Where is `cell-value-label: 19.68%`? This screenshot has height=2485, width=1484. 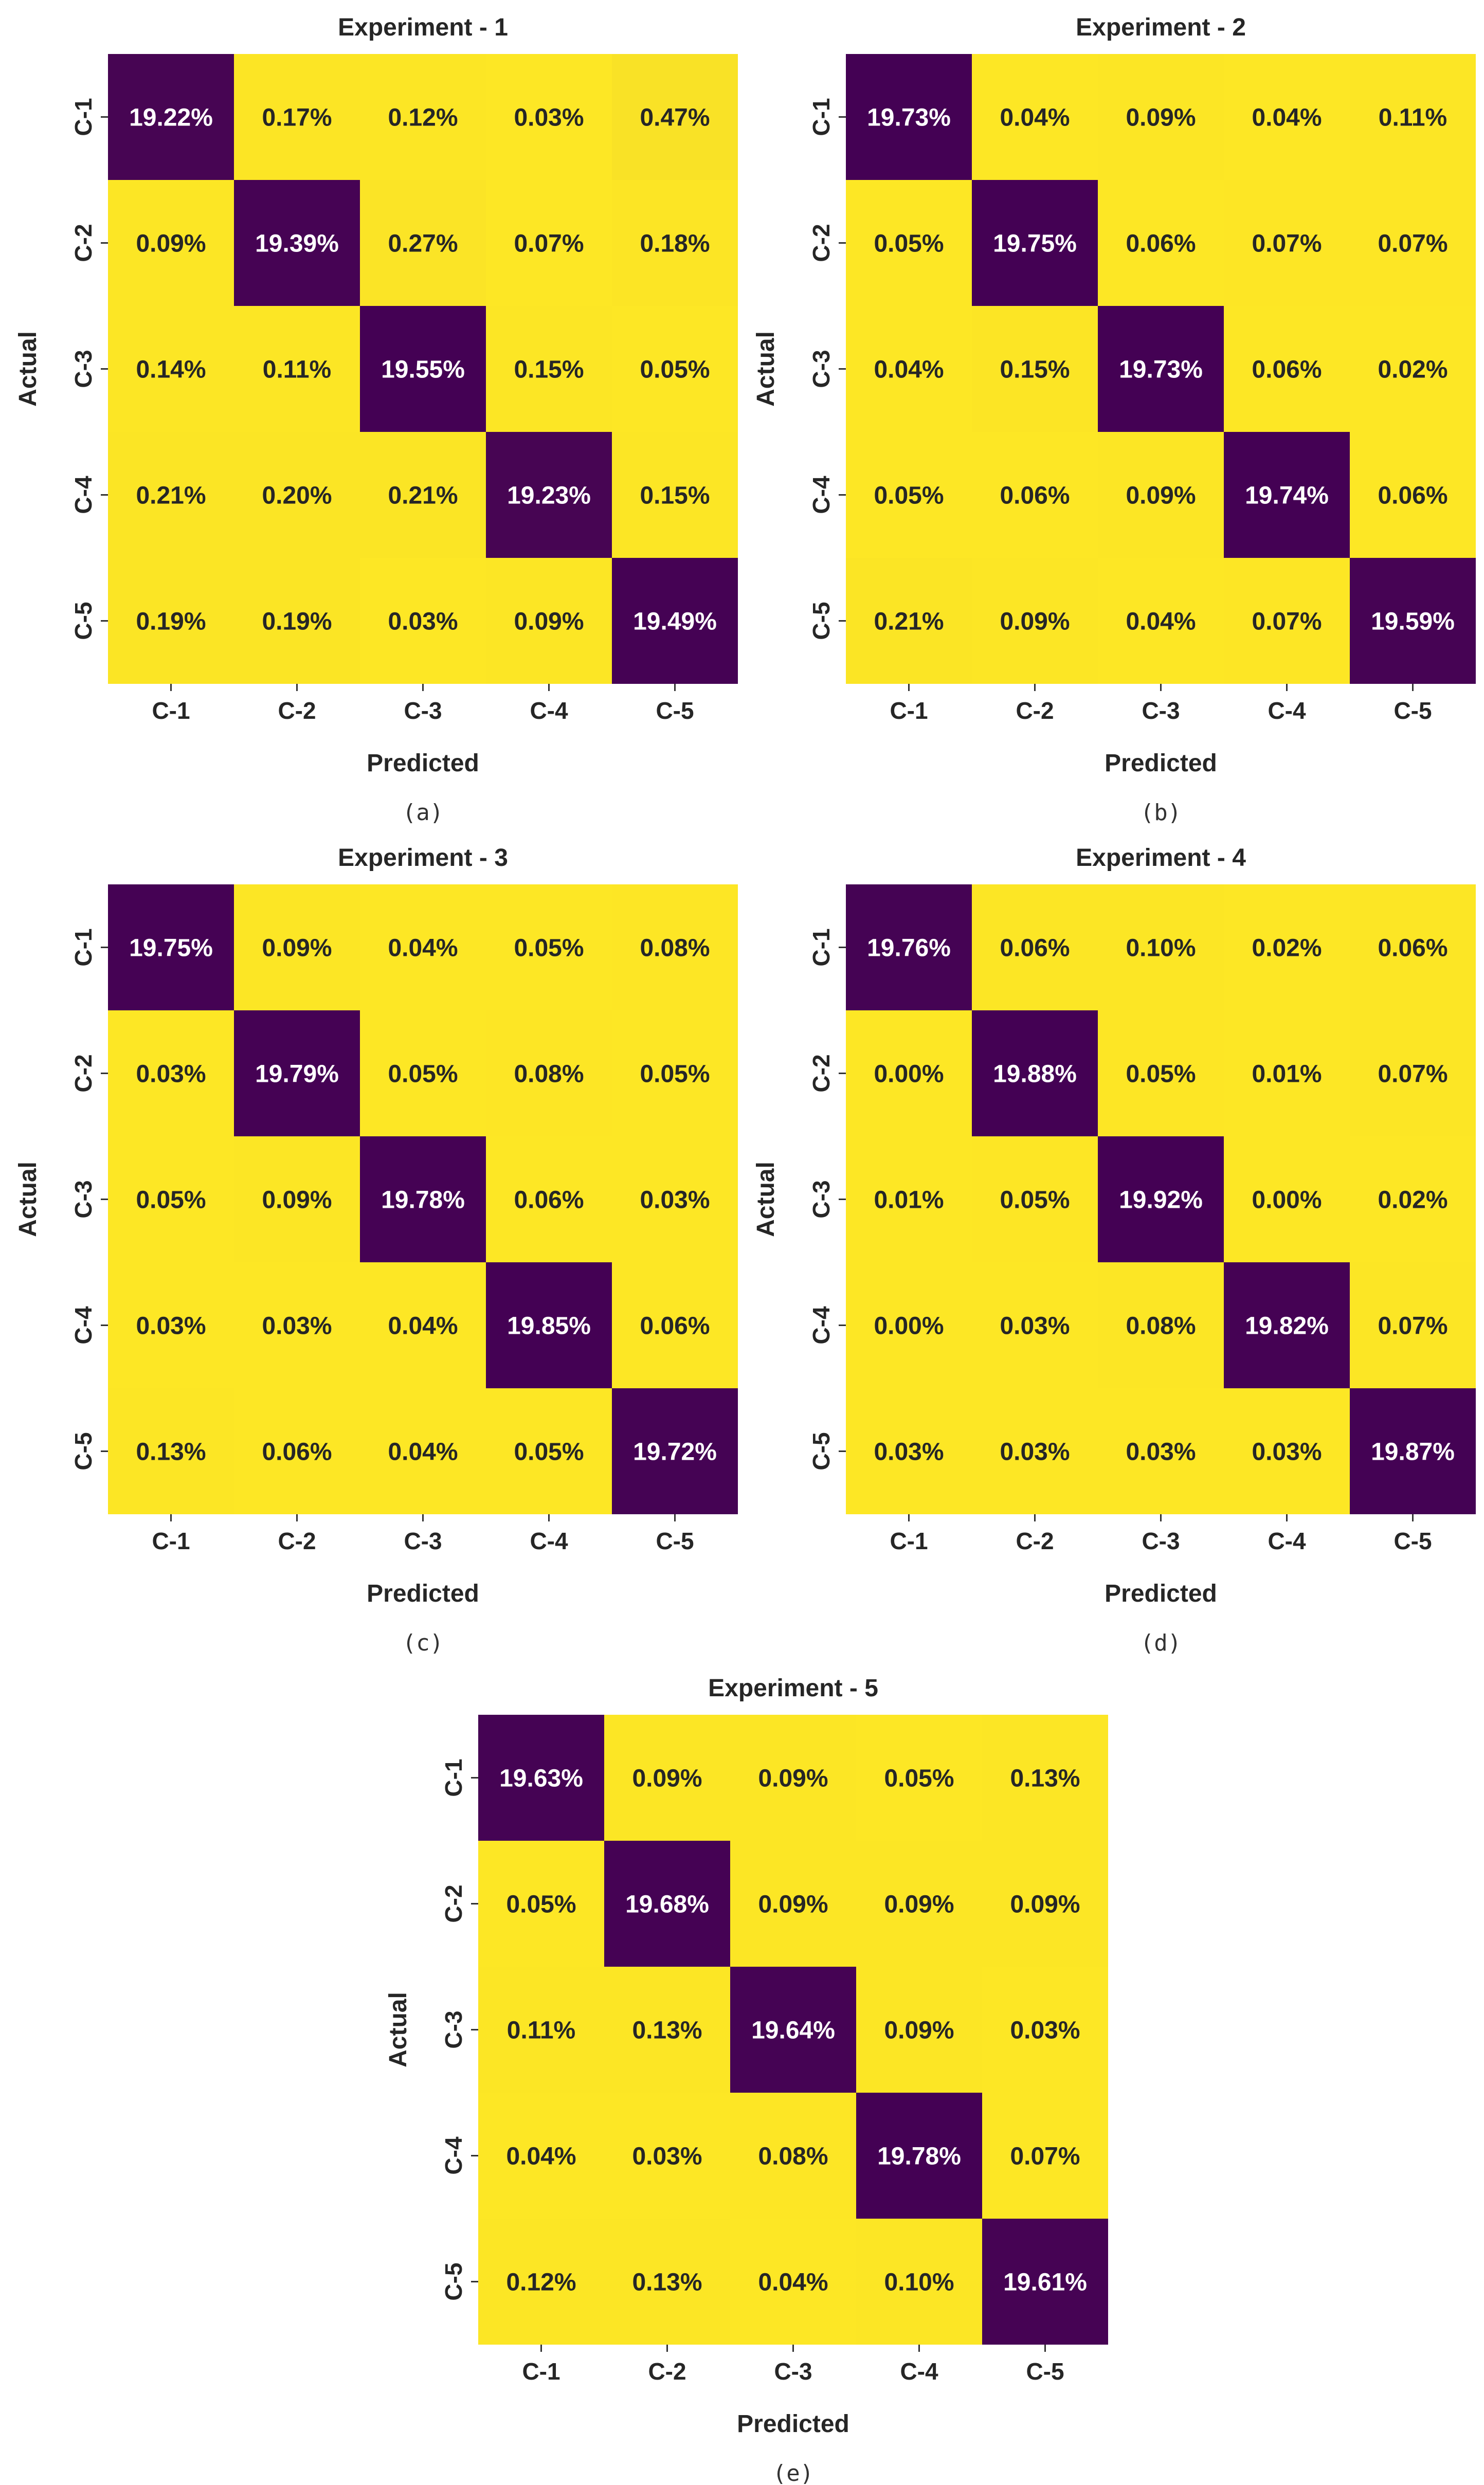 cell-value-label: 19.68% is located at coordinates (667, 1905).